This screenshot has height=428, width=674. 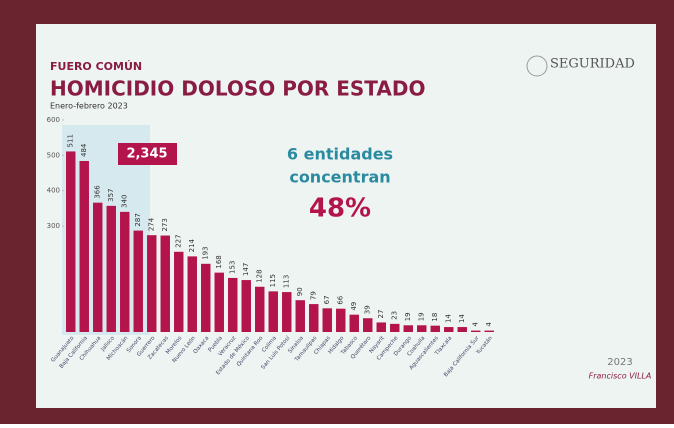 I want to click on logo-seal, so click(x=537, y=66).